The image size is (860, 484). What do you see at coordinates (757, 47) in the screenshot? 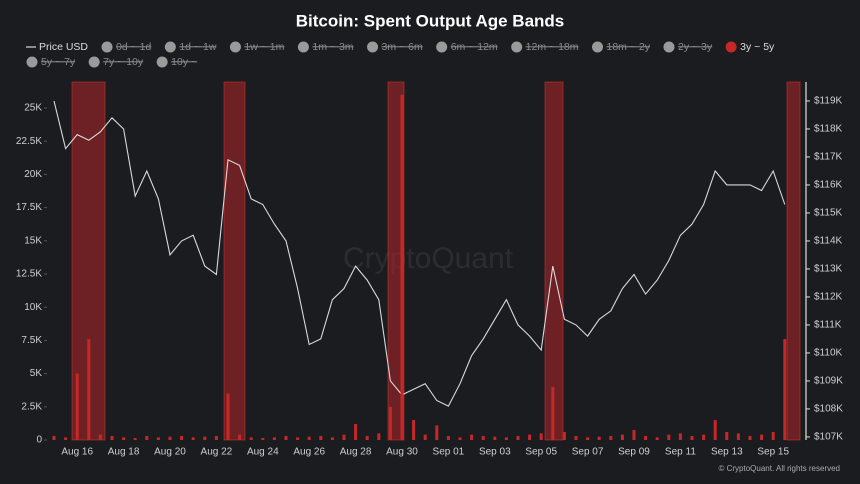
I see `legend-label: 3y ~ 5y` at bounding box center [757, 47].